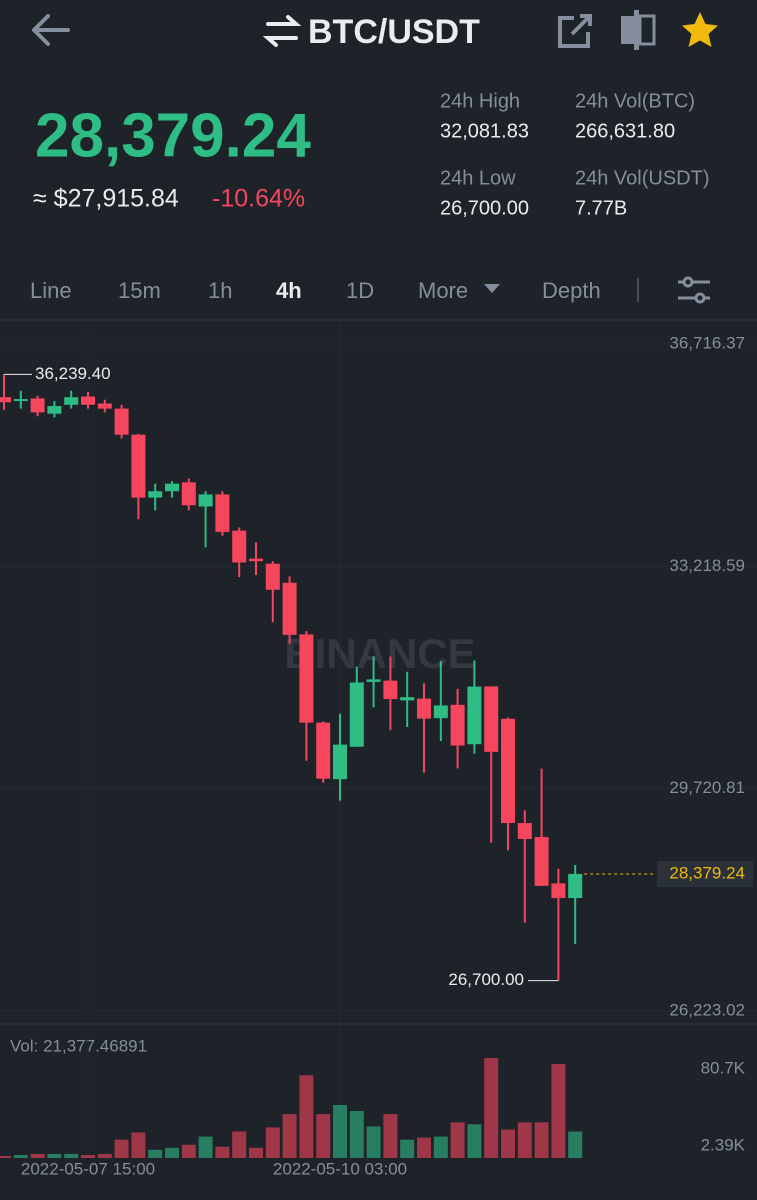 The height and width of the screenshot is (1200, 757). I want to click on stat-label: 24h High, so click(480, 101).